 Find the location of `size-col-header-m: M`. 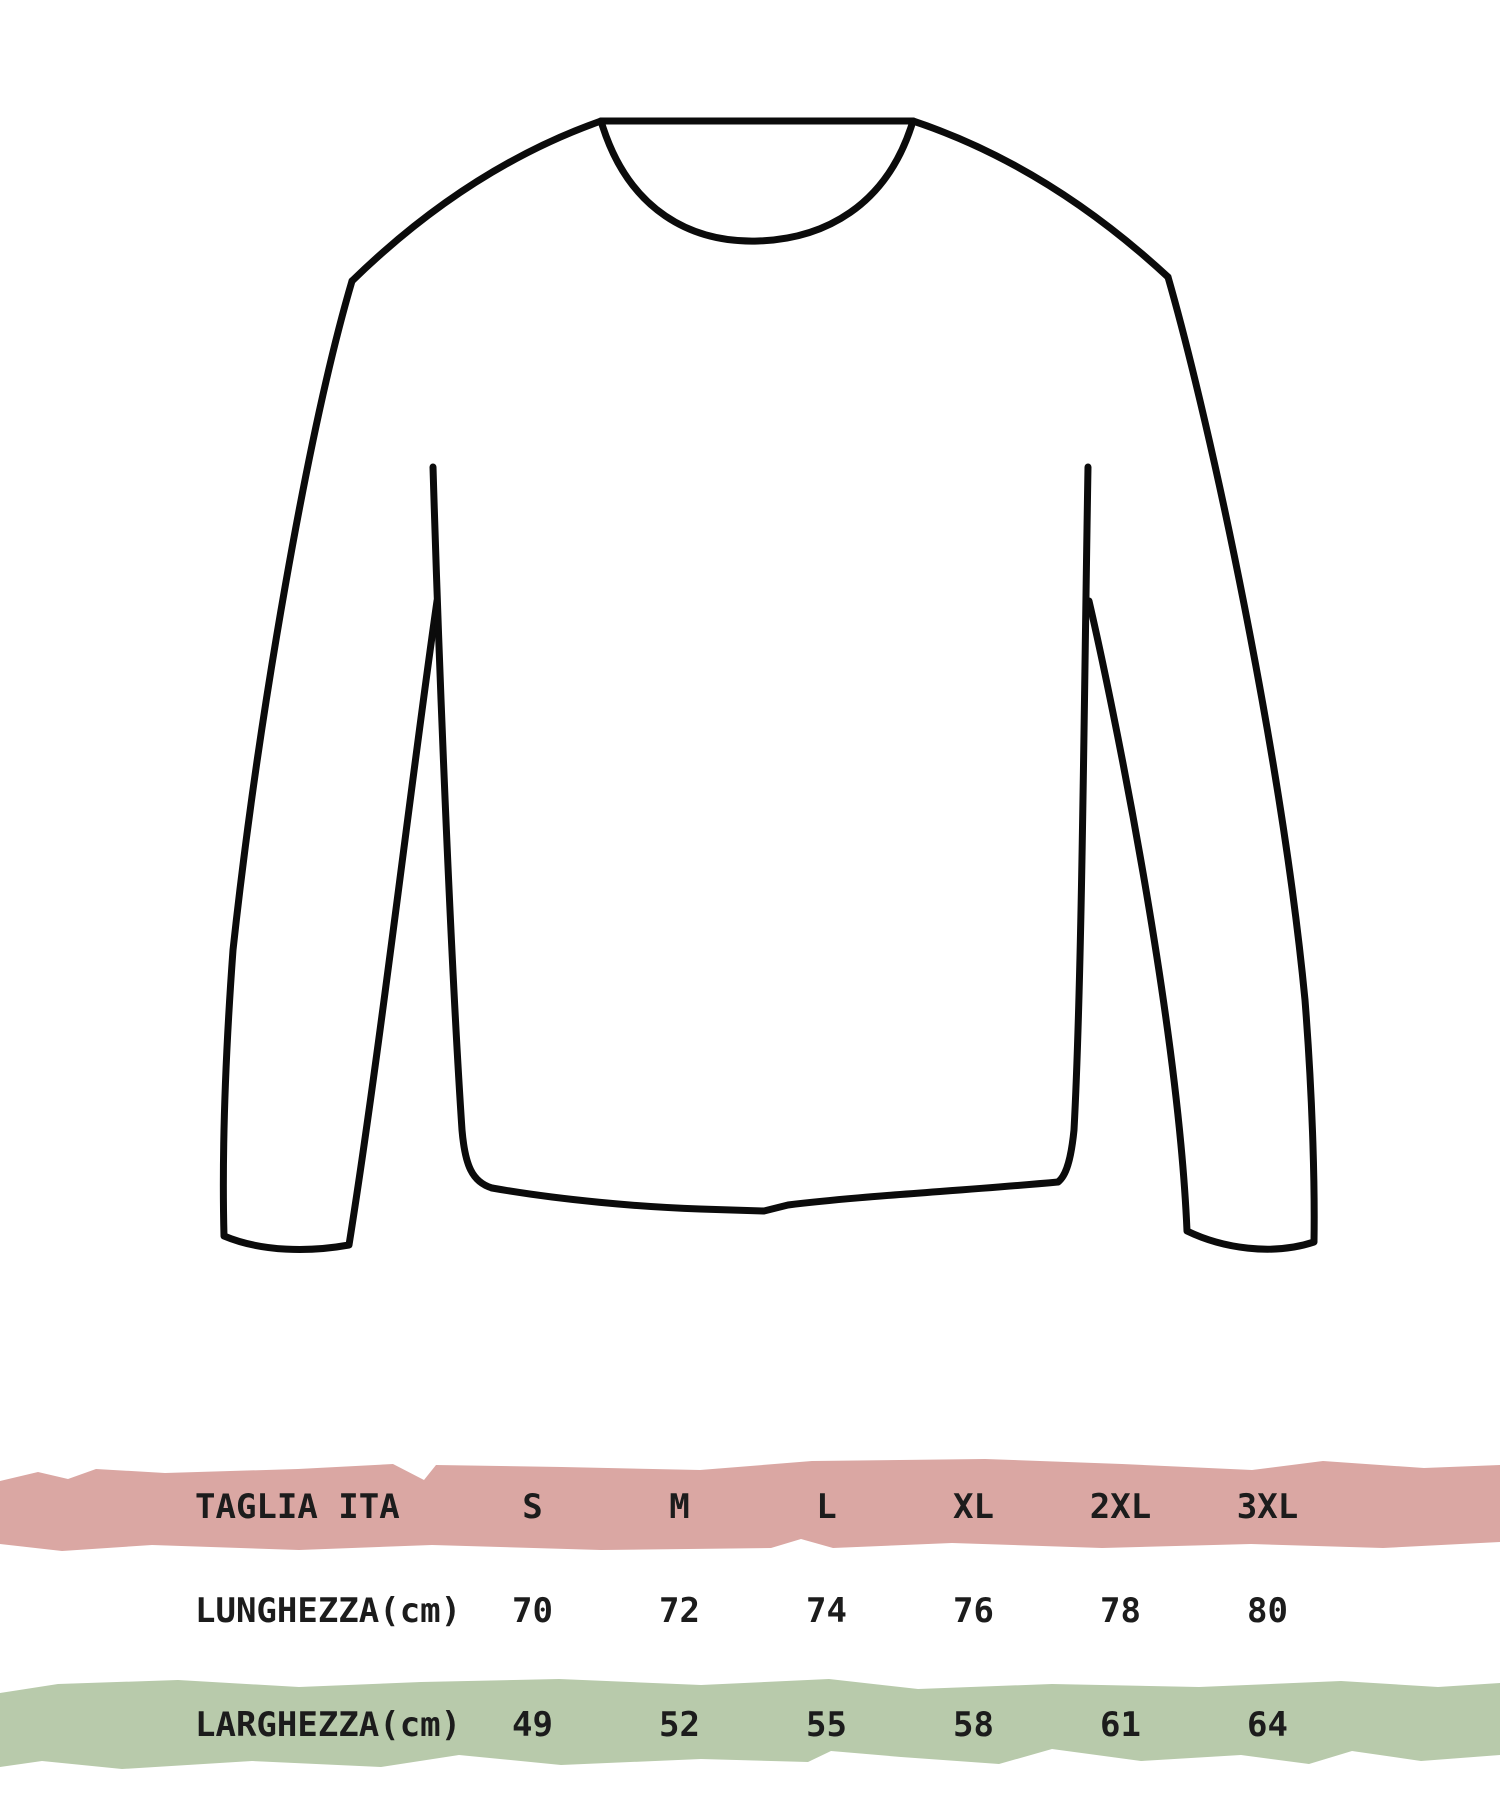

size-col-header-m: M is located at coordinates (679, 1507).